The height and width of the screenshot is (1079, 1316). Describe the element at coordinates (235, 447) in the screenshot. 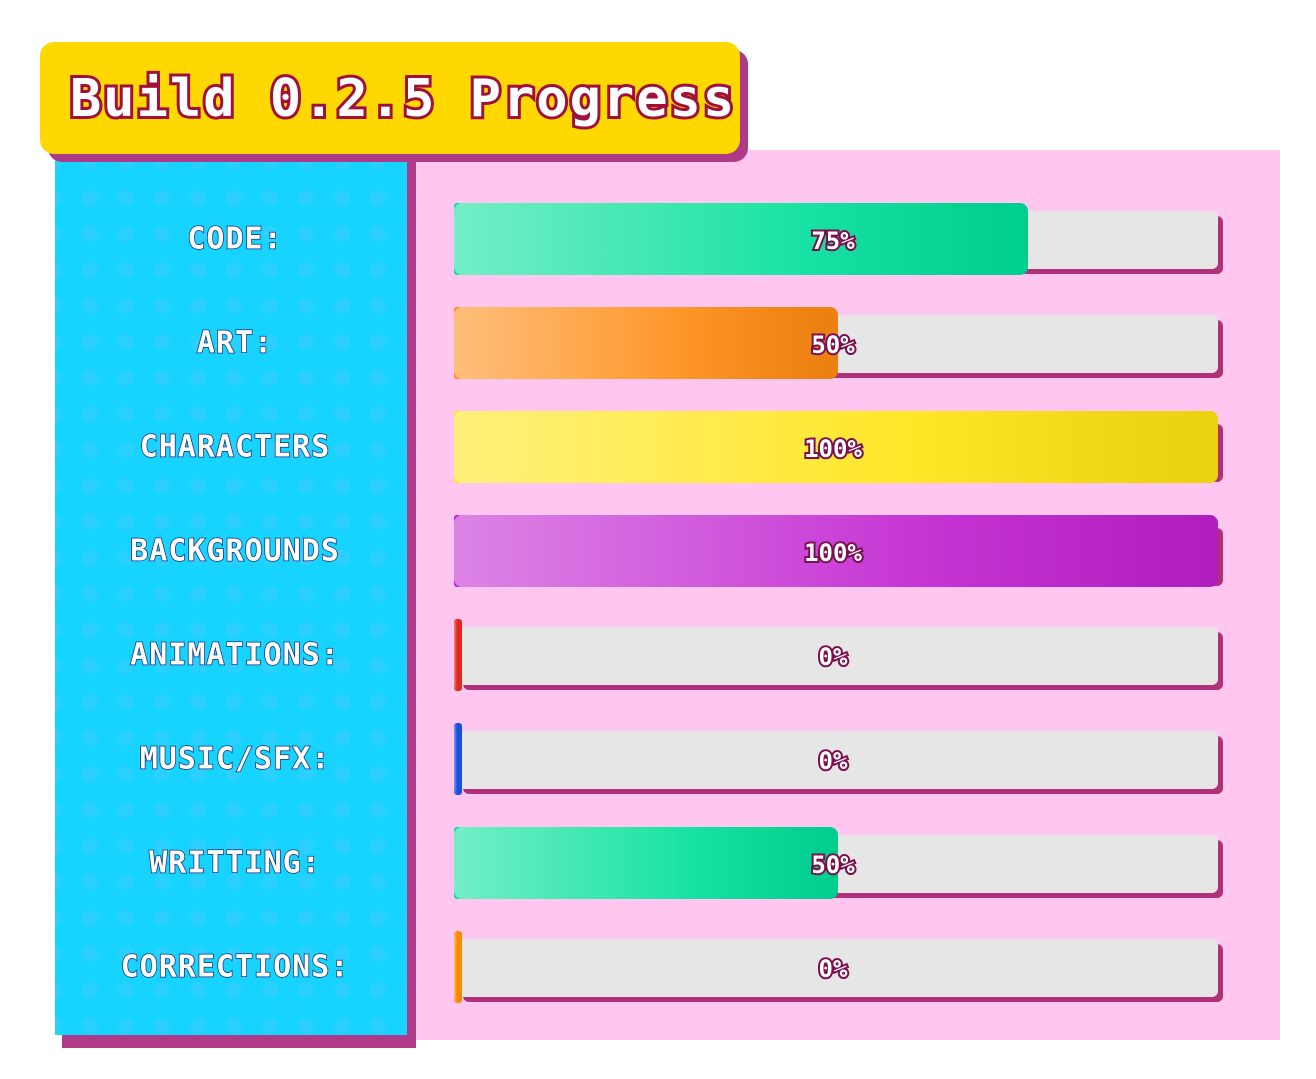

I see `category-label: CHARACTERS` at that location.